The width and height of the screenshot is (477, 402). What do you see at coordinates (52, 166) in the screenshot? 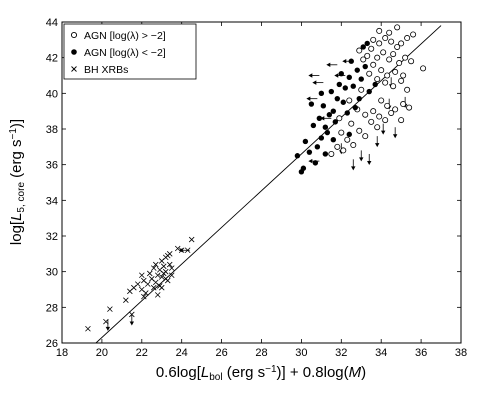
I see `y-tick-label: 36` at bounding box center [52, 166].